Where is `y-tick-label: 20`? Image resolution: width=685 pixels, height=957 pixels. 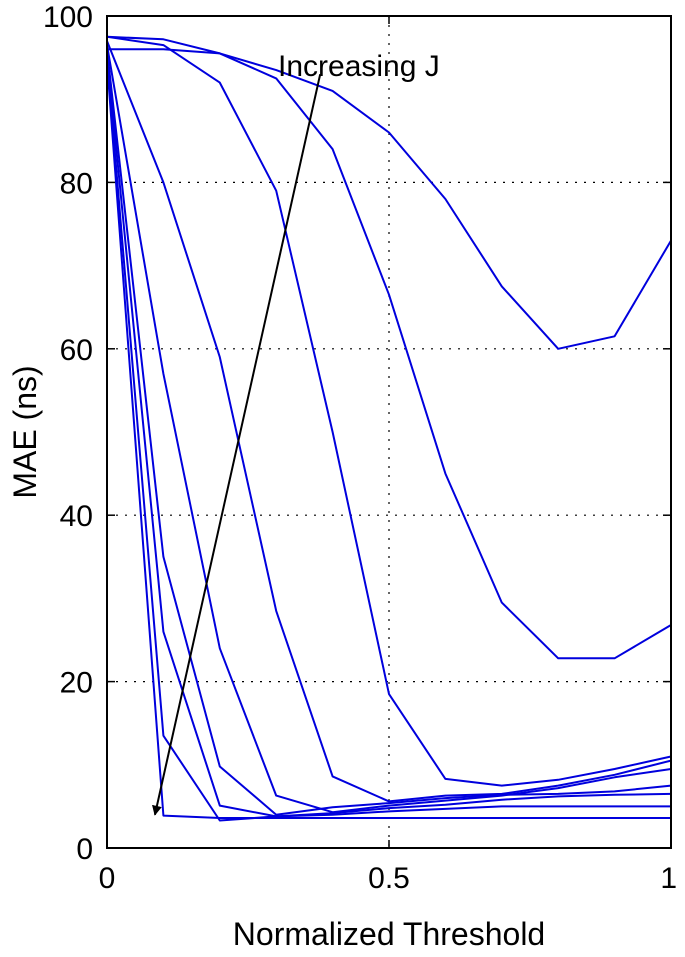
y-tick-label: 20 is located at coordinates (76, 683).